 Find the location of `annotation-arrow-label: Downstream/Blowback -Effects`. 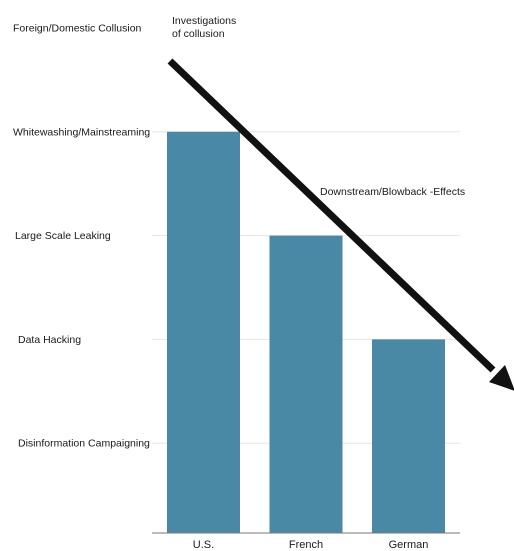

annotation-arrow-label: Downstream/Blowback -Effects is located at coordinates (392, 192).